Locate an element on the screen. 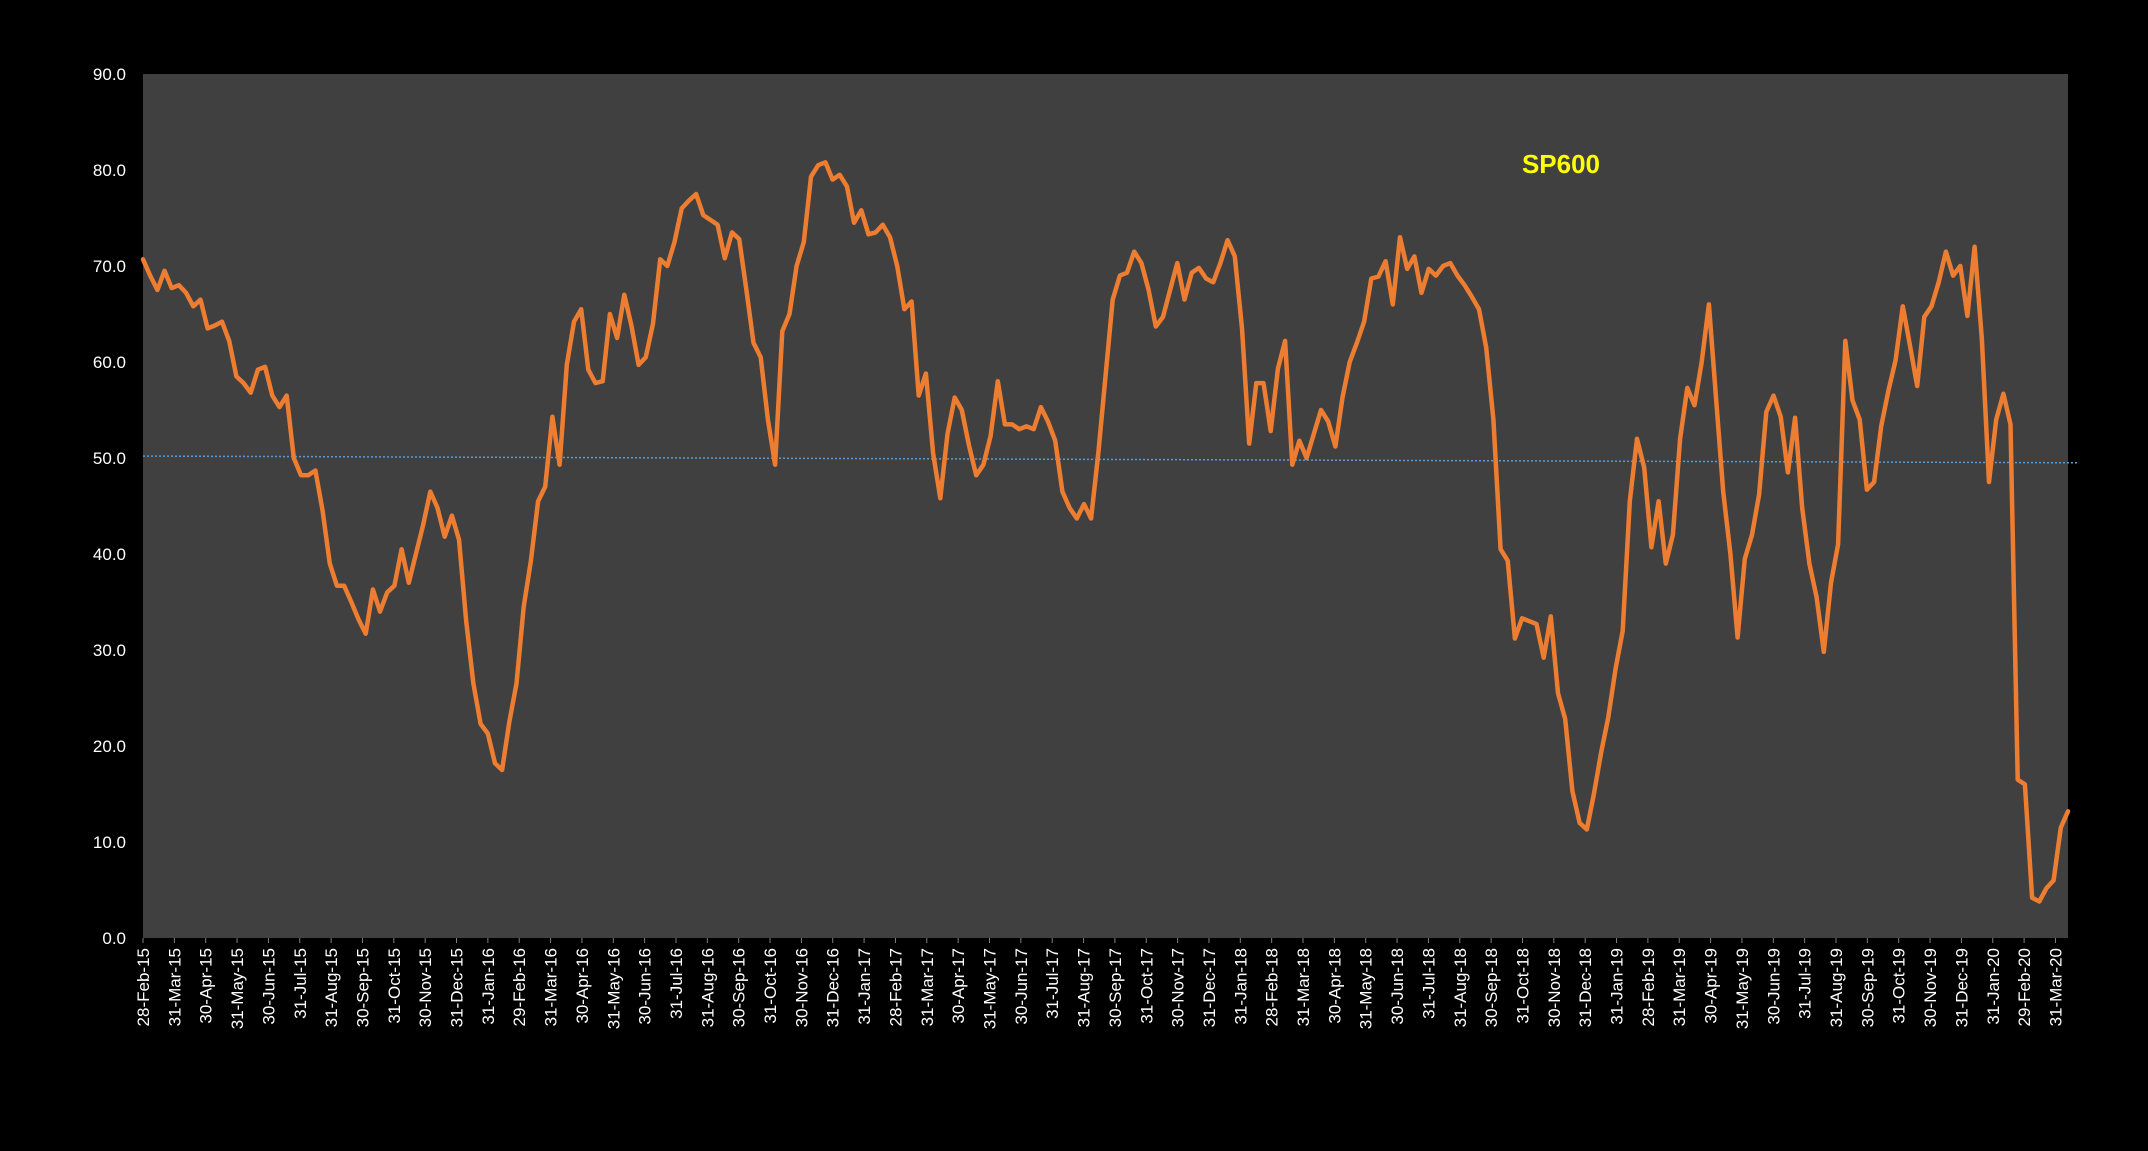 The height and width of the screenshot is (1151, 2148). x-tick-label: 31-Oct-15 is located at coordinates (394, 986).